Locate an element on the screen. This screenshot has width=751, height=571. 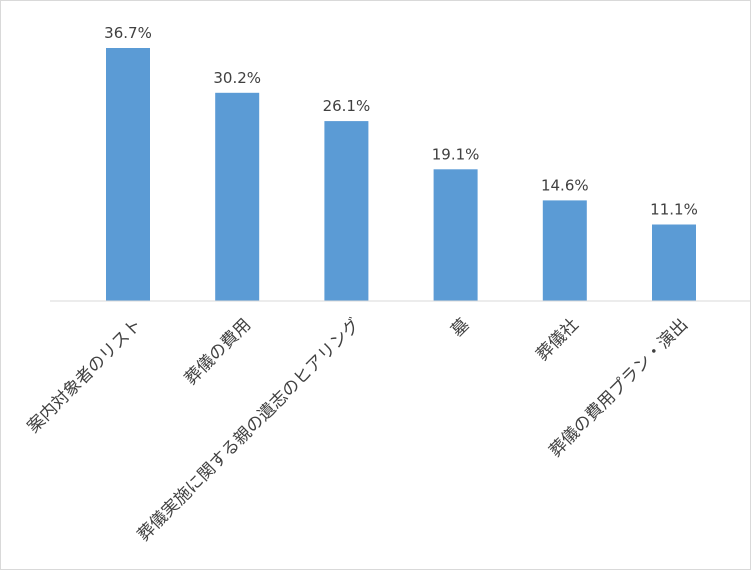
category-label: 墓 is located at coordinates (460, 328).